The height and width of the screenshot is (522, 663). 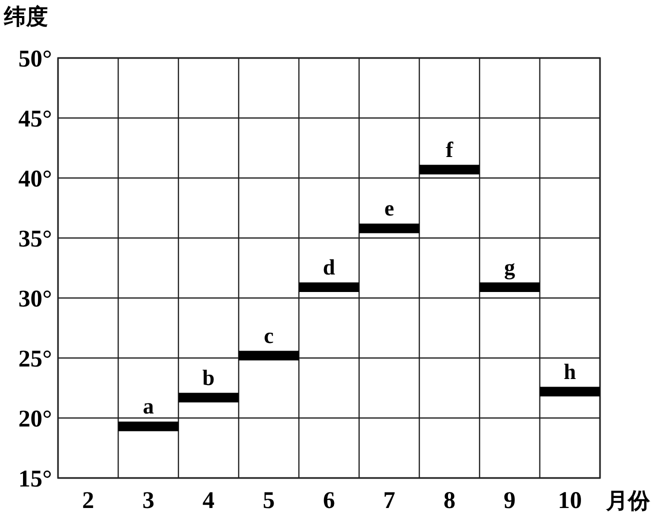 What do you see at coordinates (35, 419) in the screenshot?
I see `y-tick-label: 20°` at bounding box center [35, 419].